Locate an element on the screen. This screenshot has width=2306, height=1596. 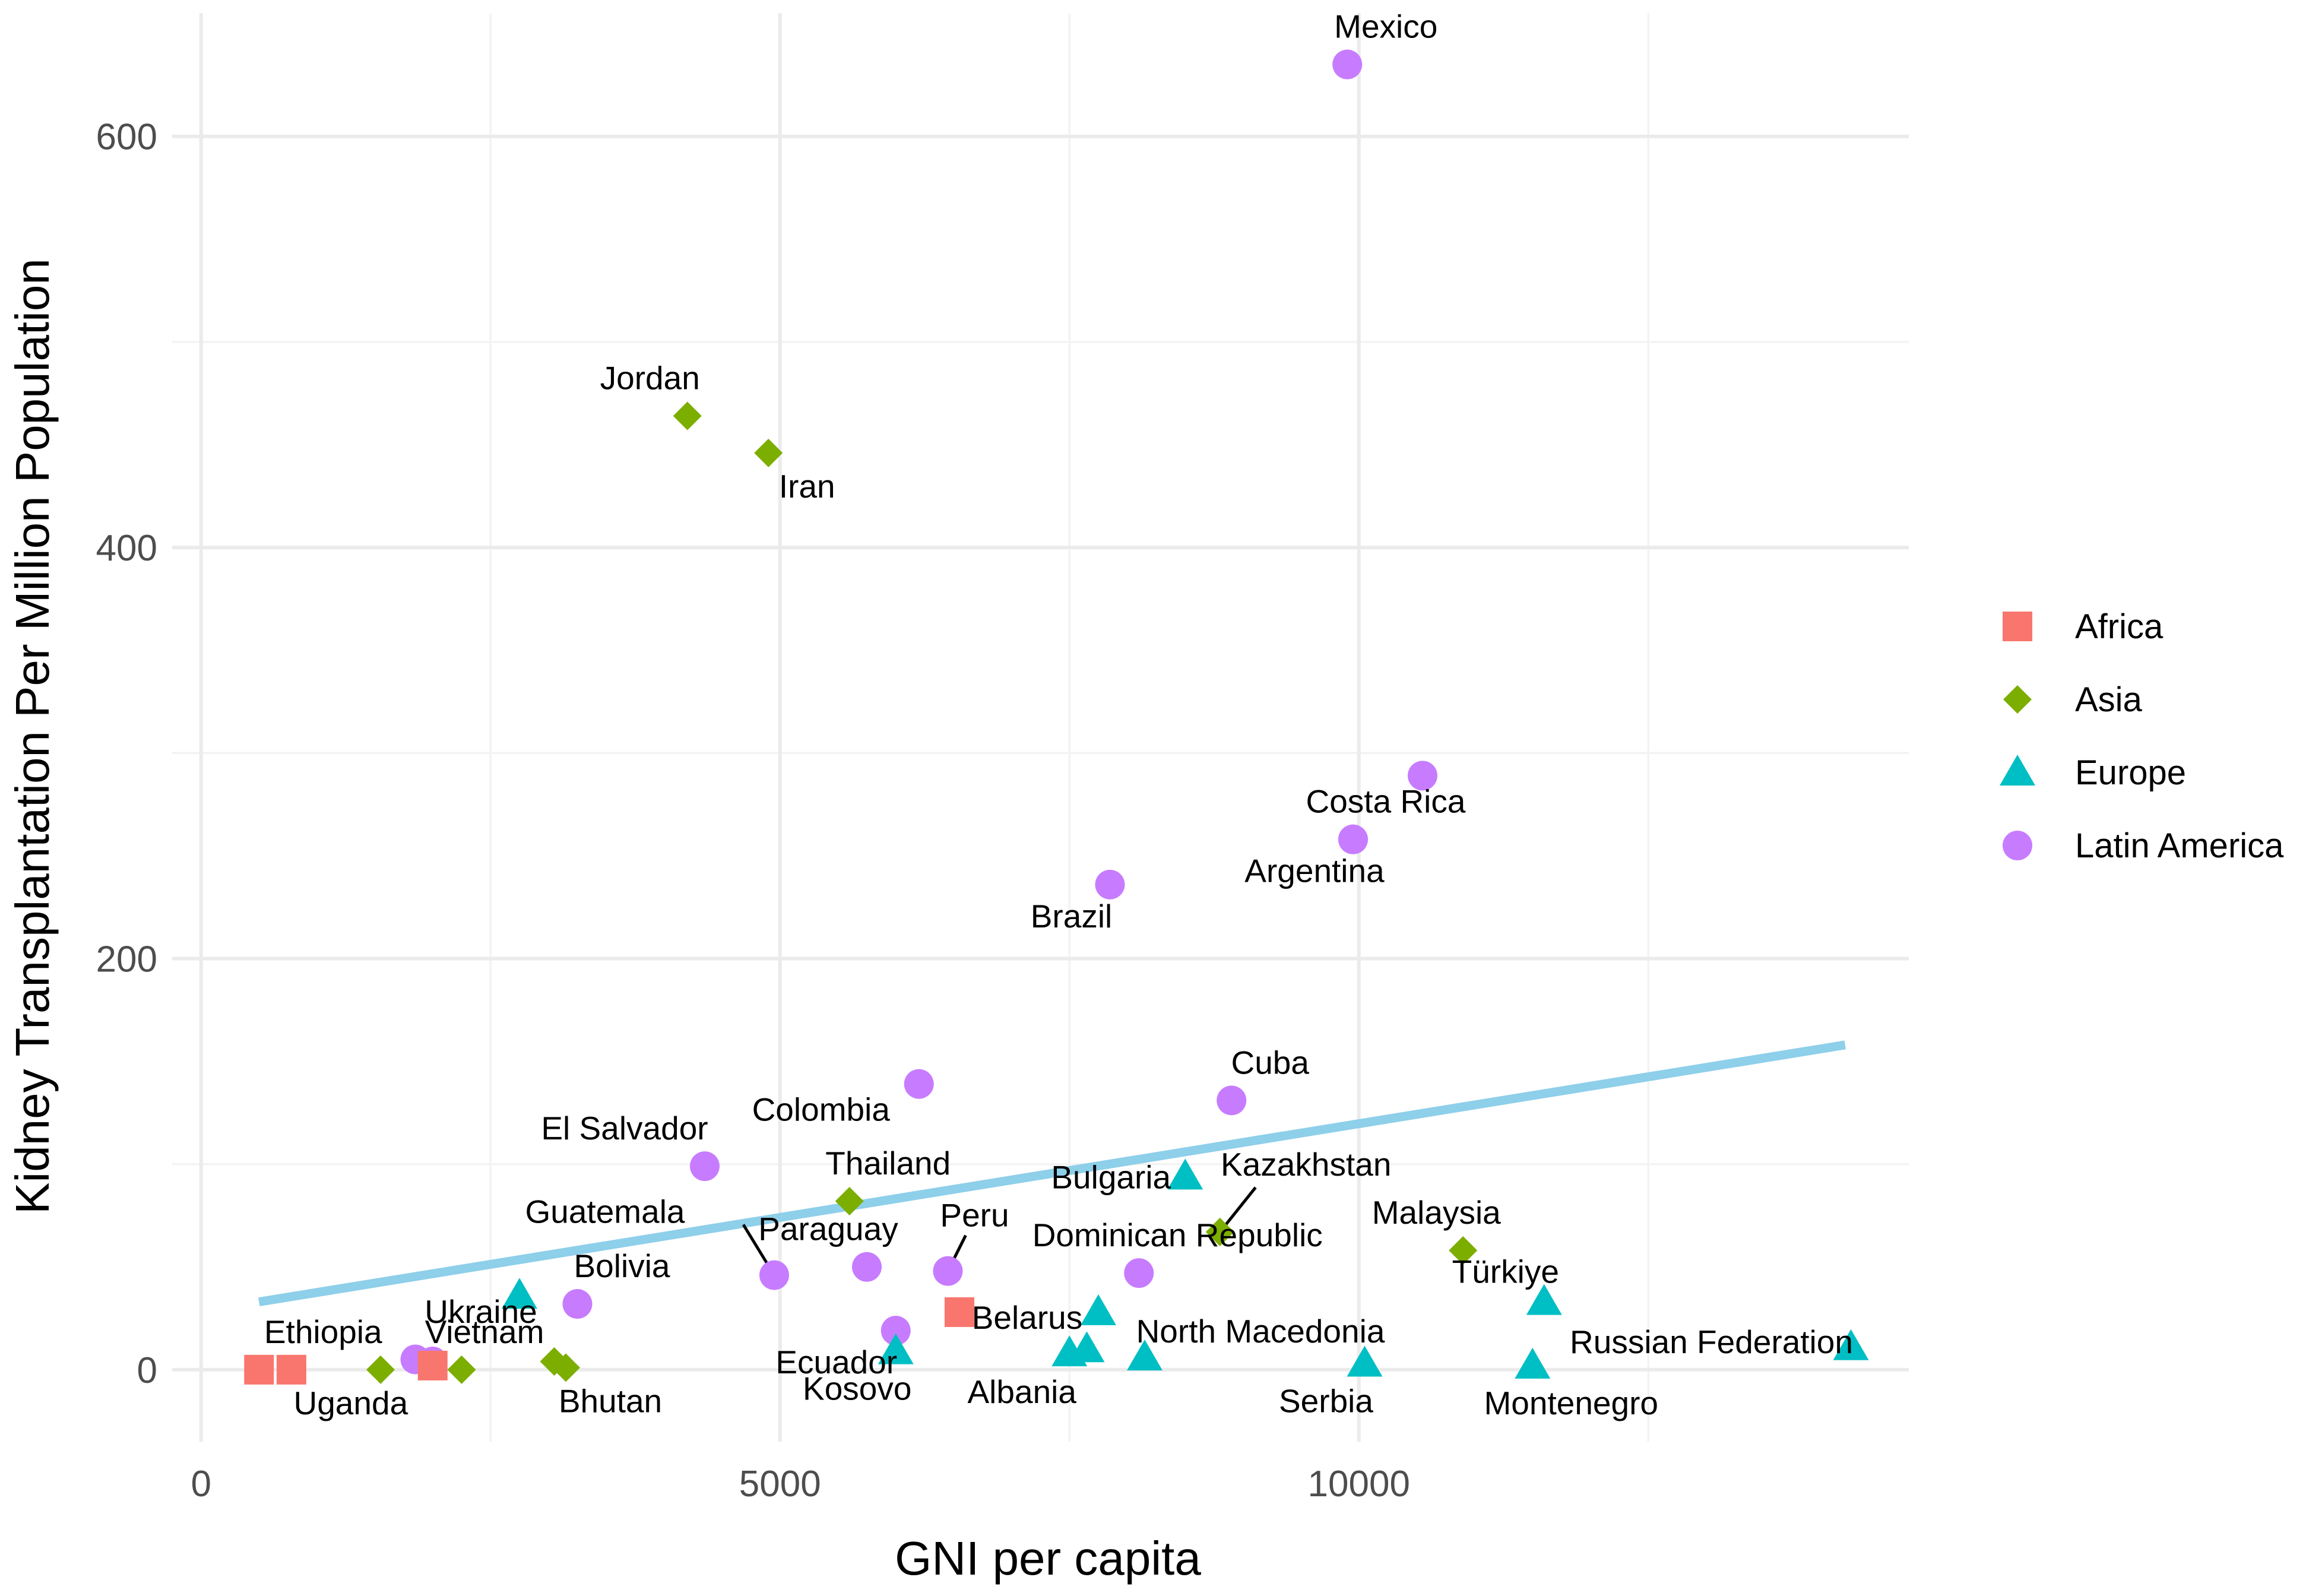
point-label: Albania is located at coordinates (1022, 1391).